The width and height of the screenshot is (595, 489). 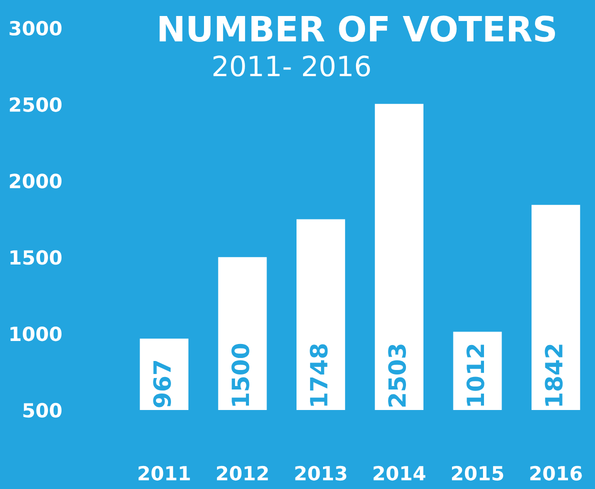 What do you see at coordinates (36, 334) in the screenshot?
I see `y-tick-label: 1000` at bounding box center [36, 334].